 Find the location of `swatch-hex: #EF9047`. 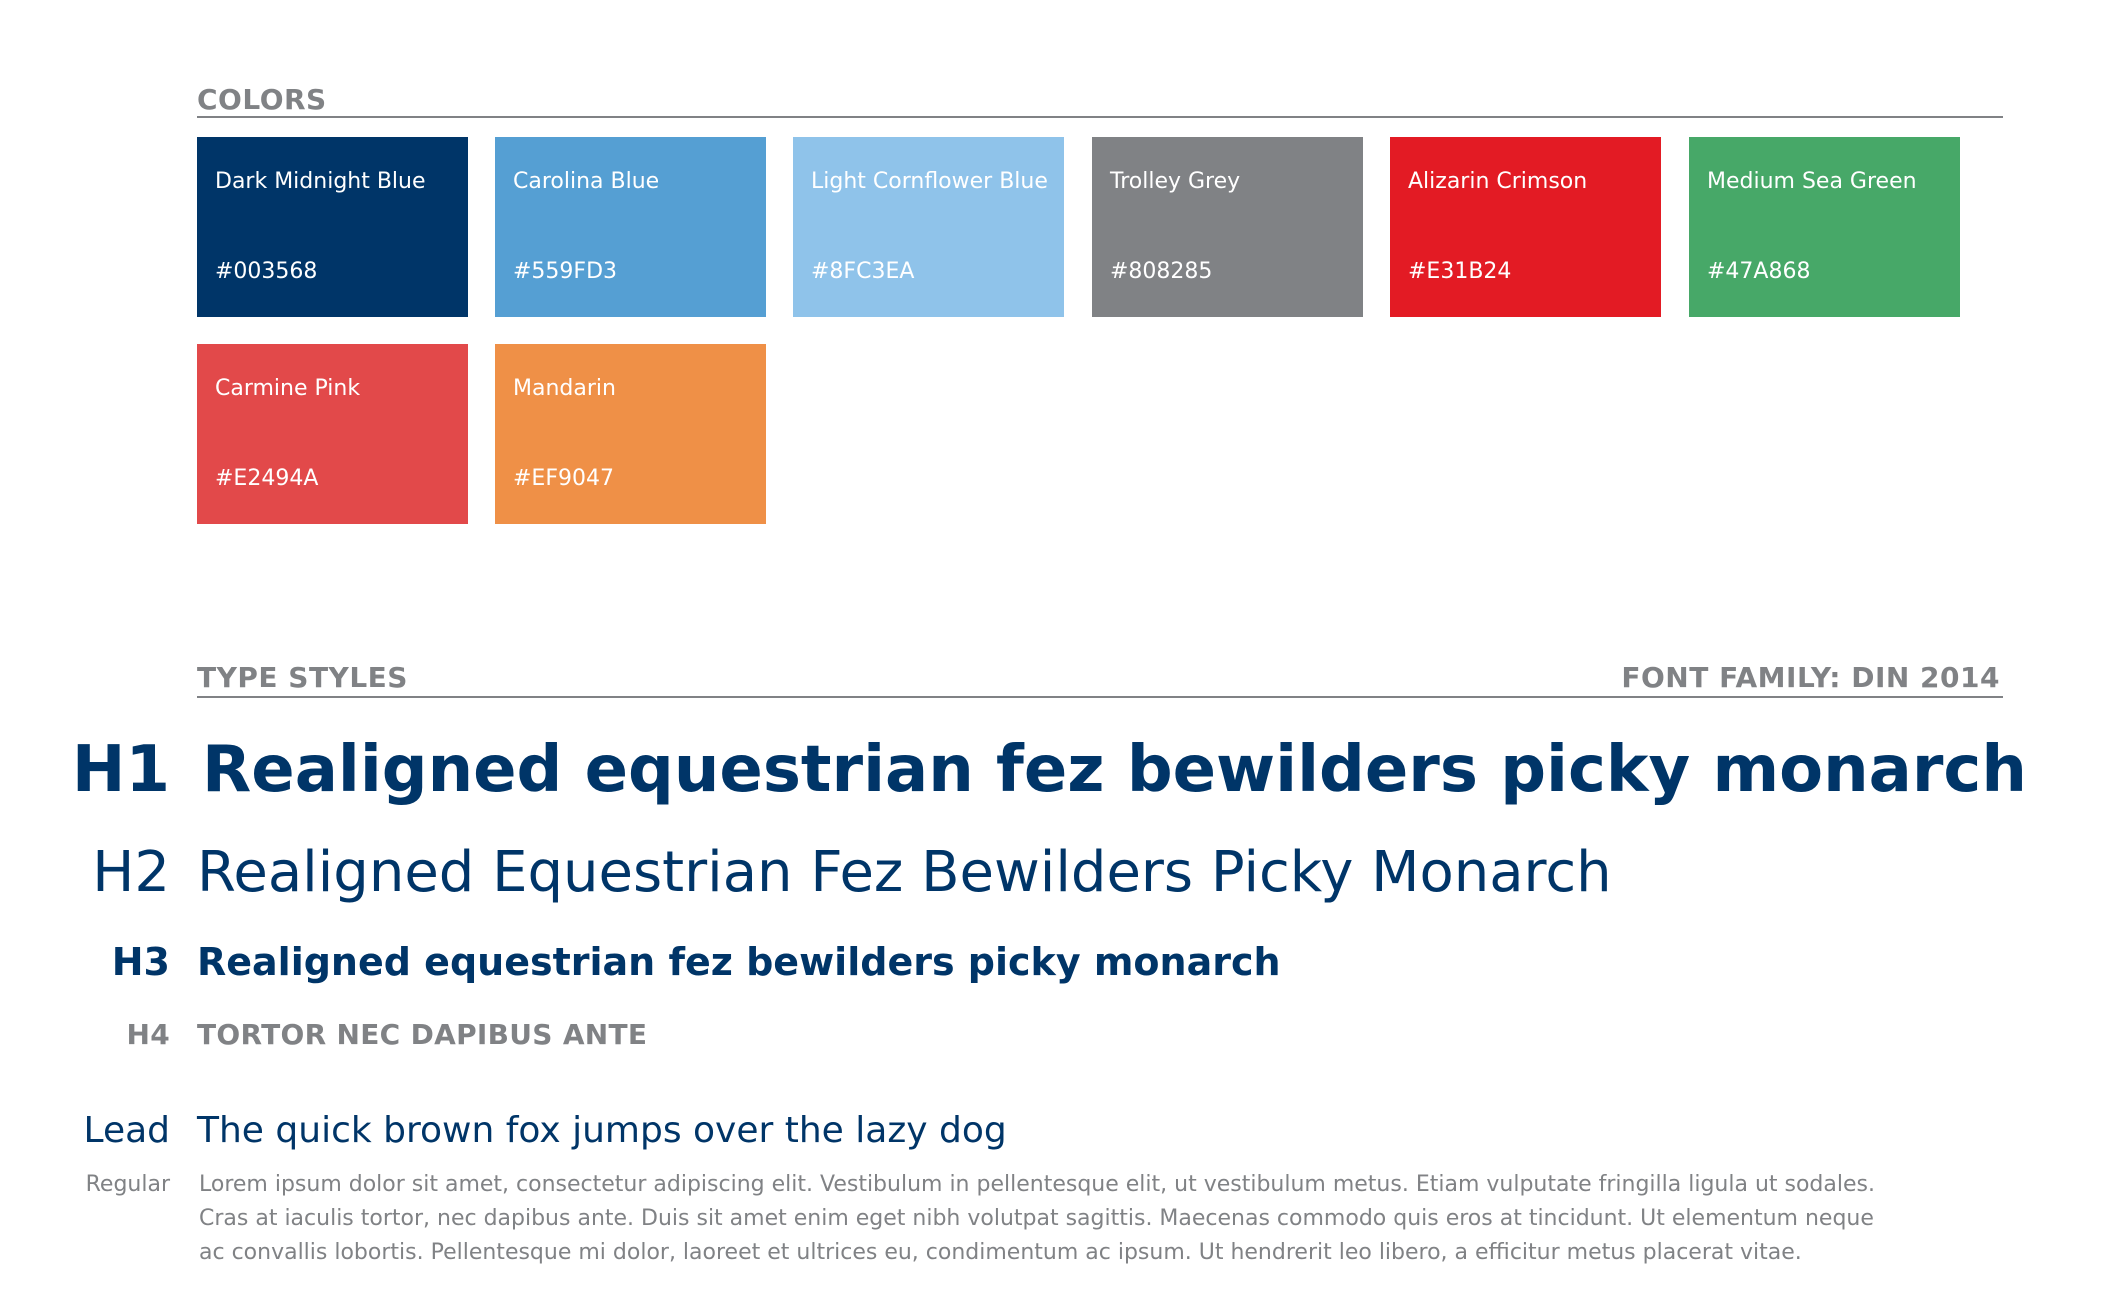

swatch-hex: #EF9047 is located at coordinates (563, 478).